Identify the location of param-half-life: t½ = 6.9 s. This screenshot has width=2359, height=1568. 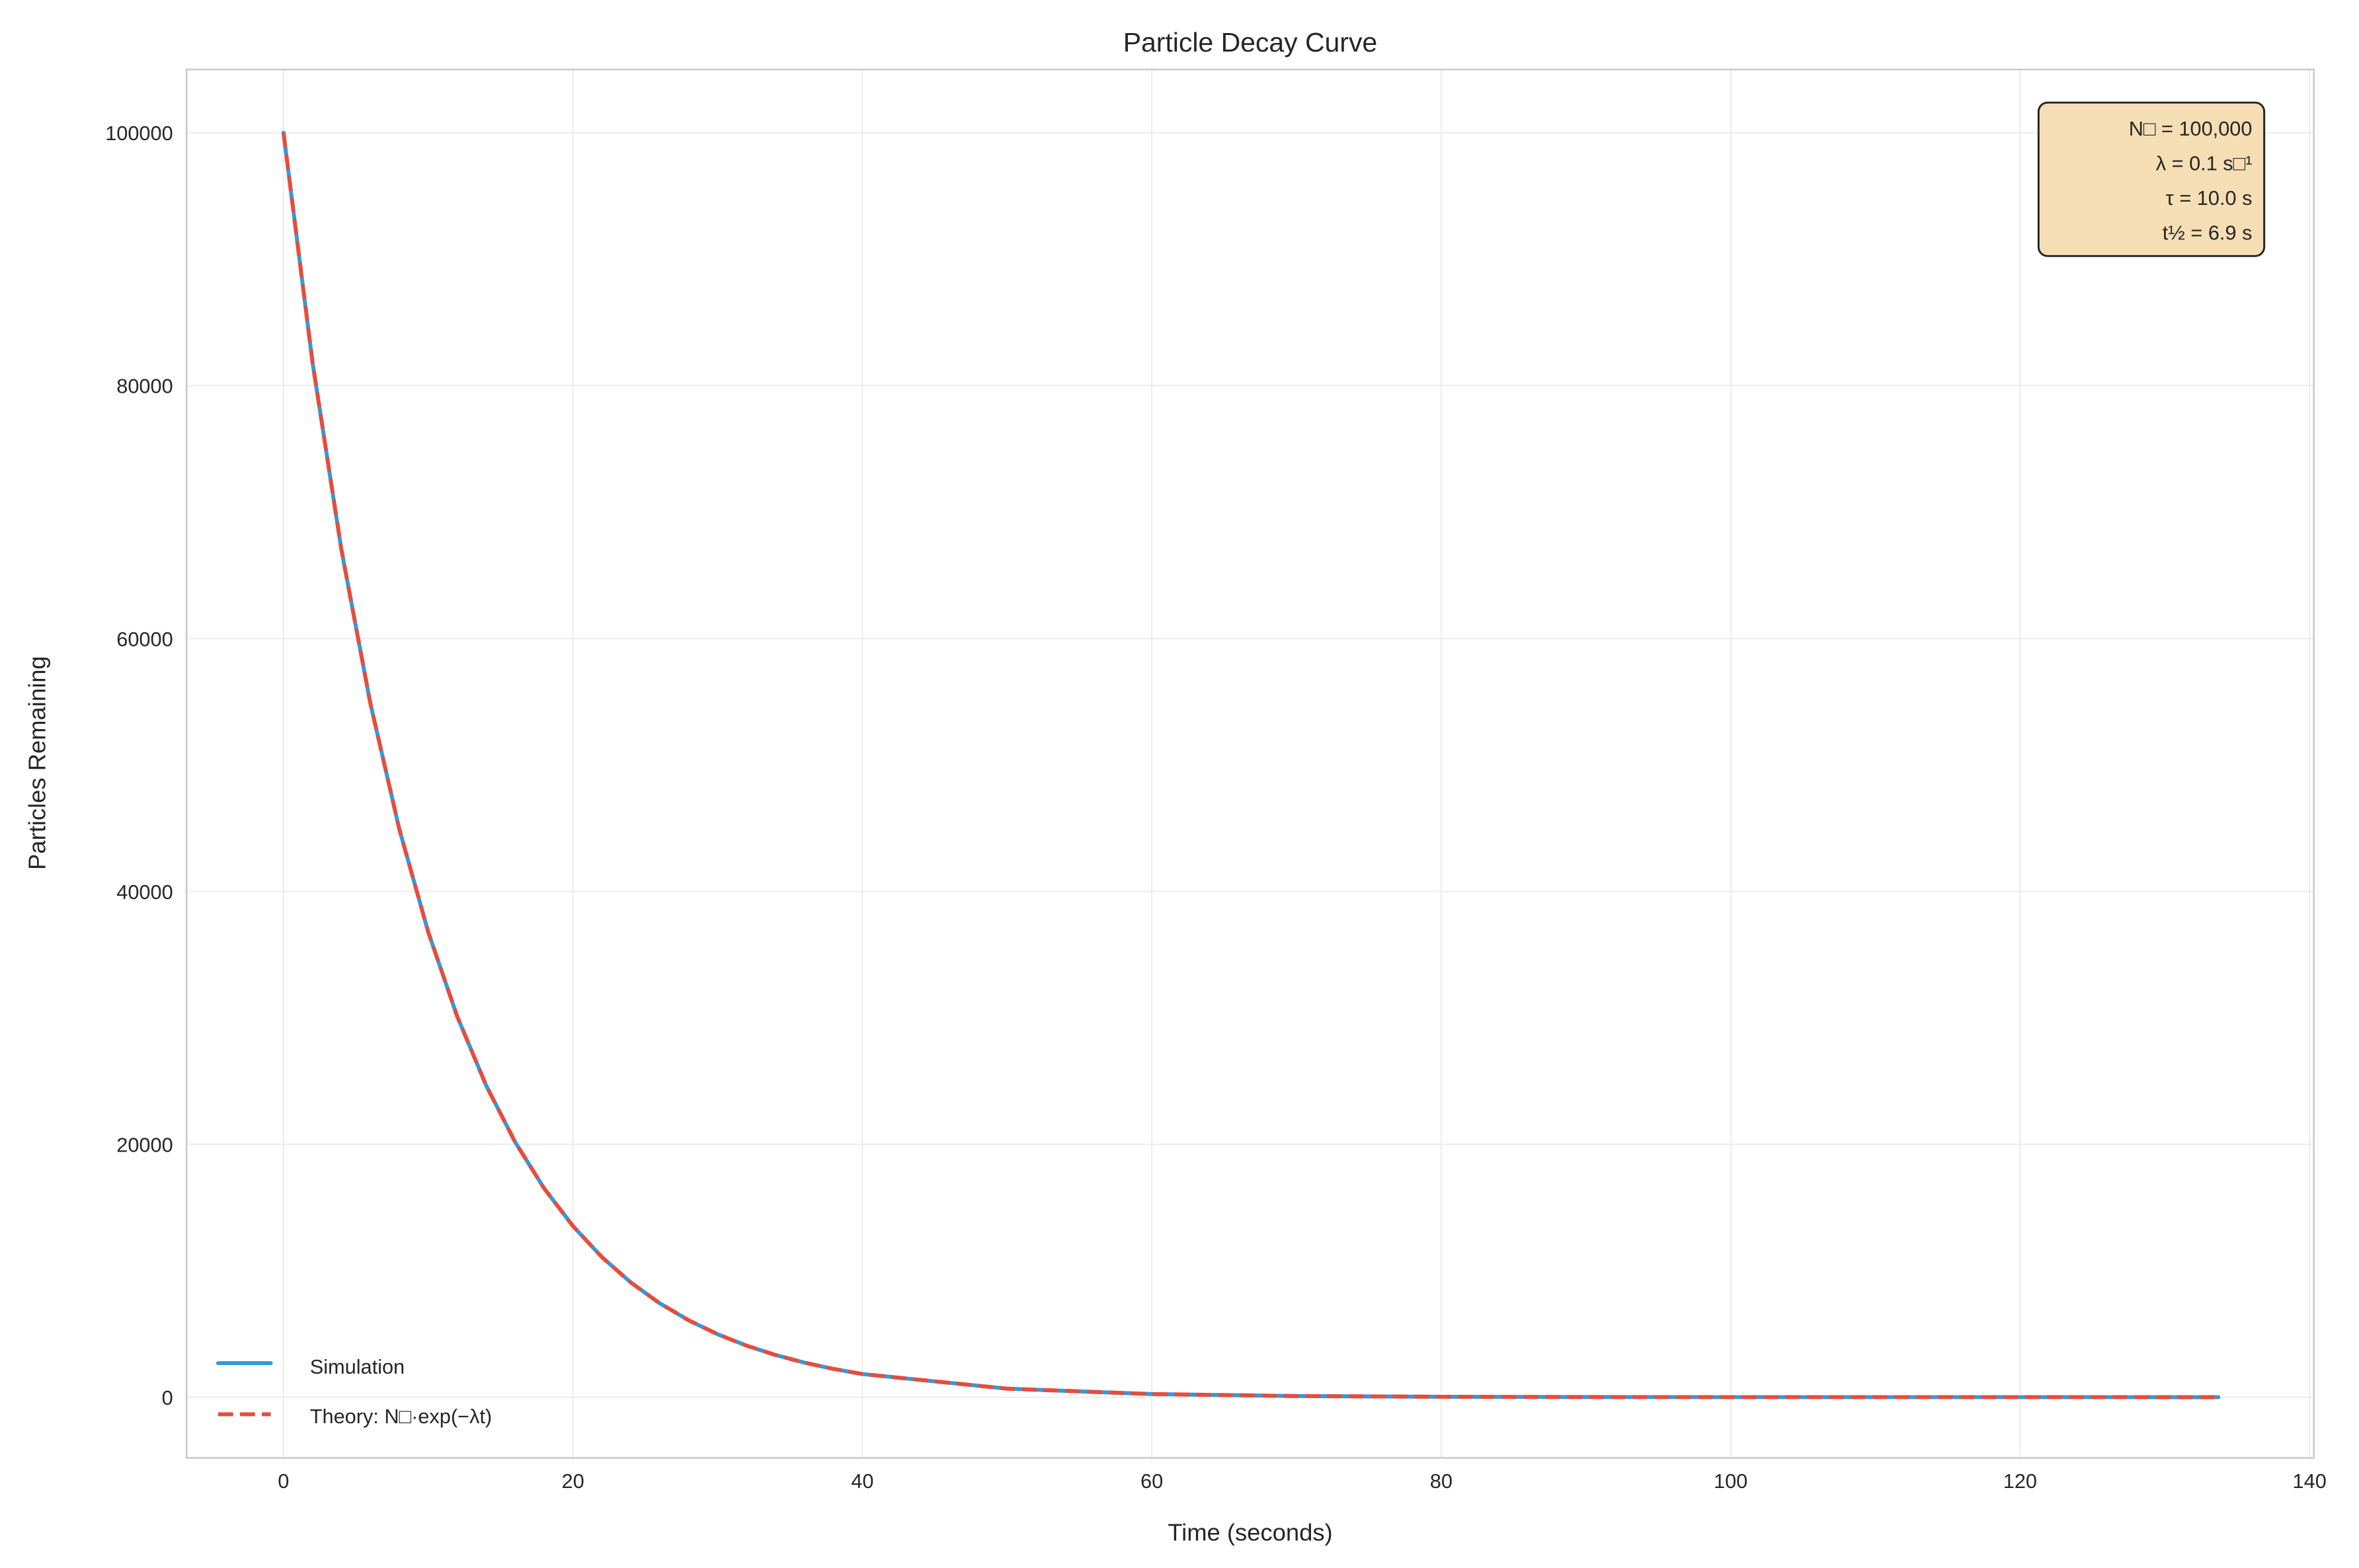
(2208, 232).